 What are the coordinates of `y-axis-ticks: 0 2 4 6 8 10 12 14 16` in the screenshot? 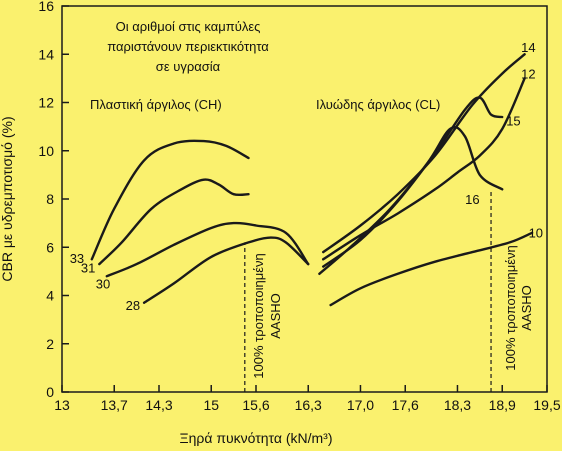 It's located at (53, 200).